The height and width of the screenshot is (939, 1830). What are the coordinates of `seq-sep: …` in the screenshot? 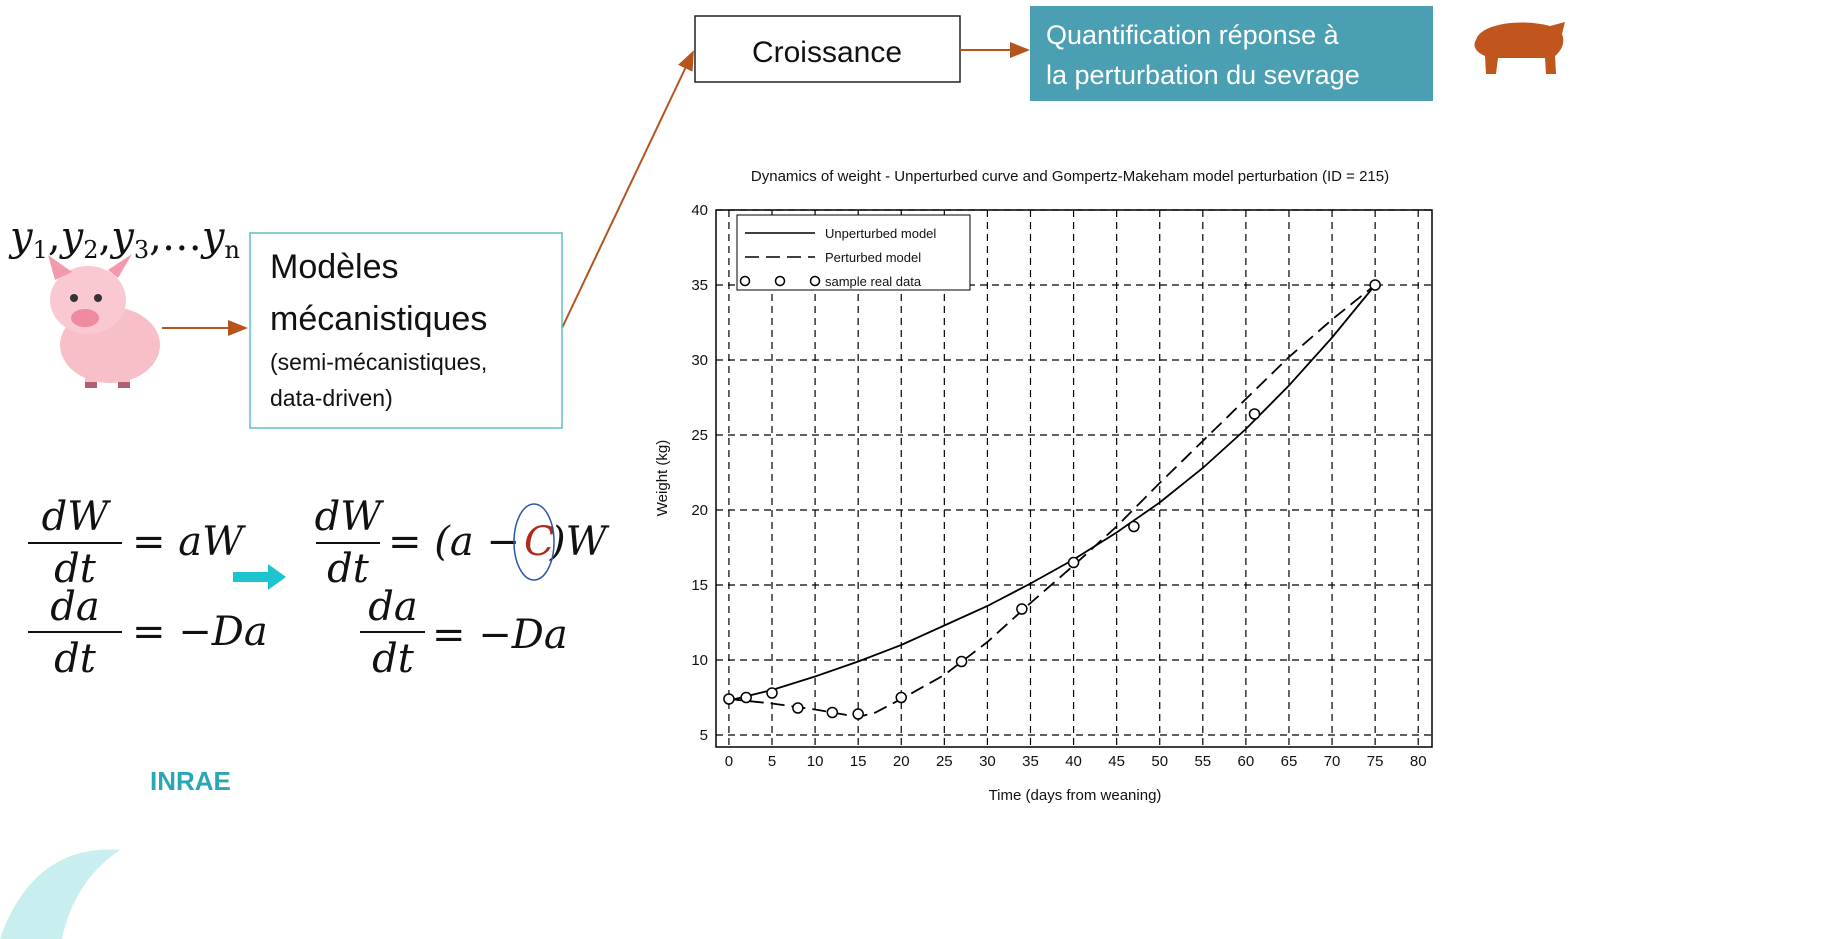 It's located at (182, 237).